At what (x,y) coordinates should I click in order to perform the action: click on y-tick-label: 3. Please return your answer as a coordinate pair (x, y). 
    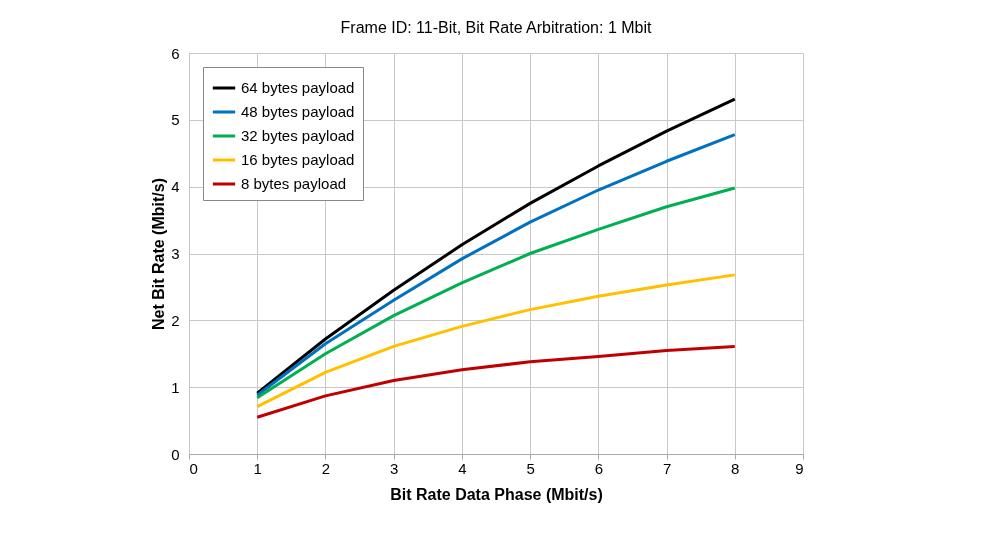
    Looking at the image, I should click on (175, 253).